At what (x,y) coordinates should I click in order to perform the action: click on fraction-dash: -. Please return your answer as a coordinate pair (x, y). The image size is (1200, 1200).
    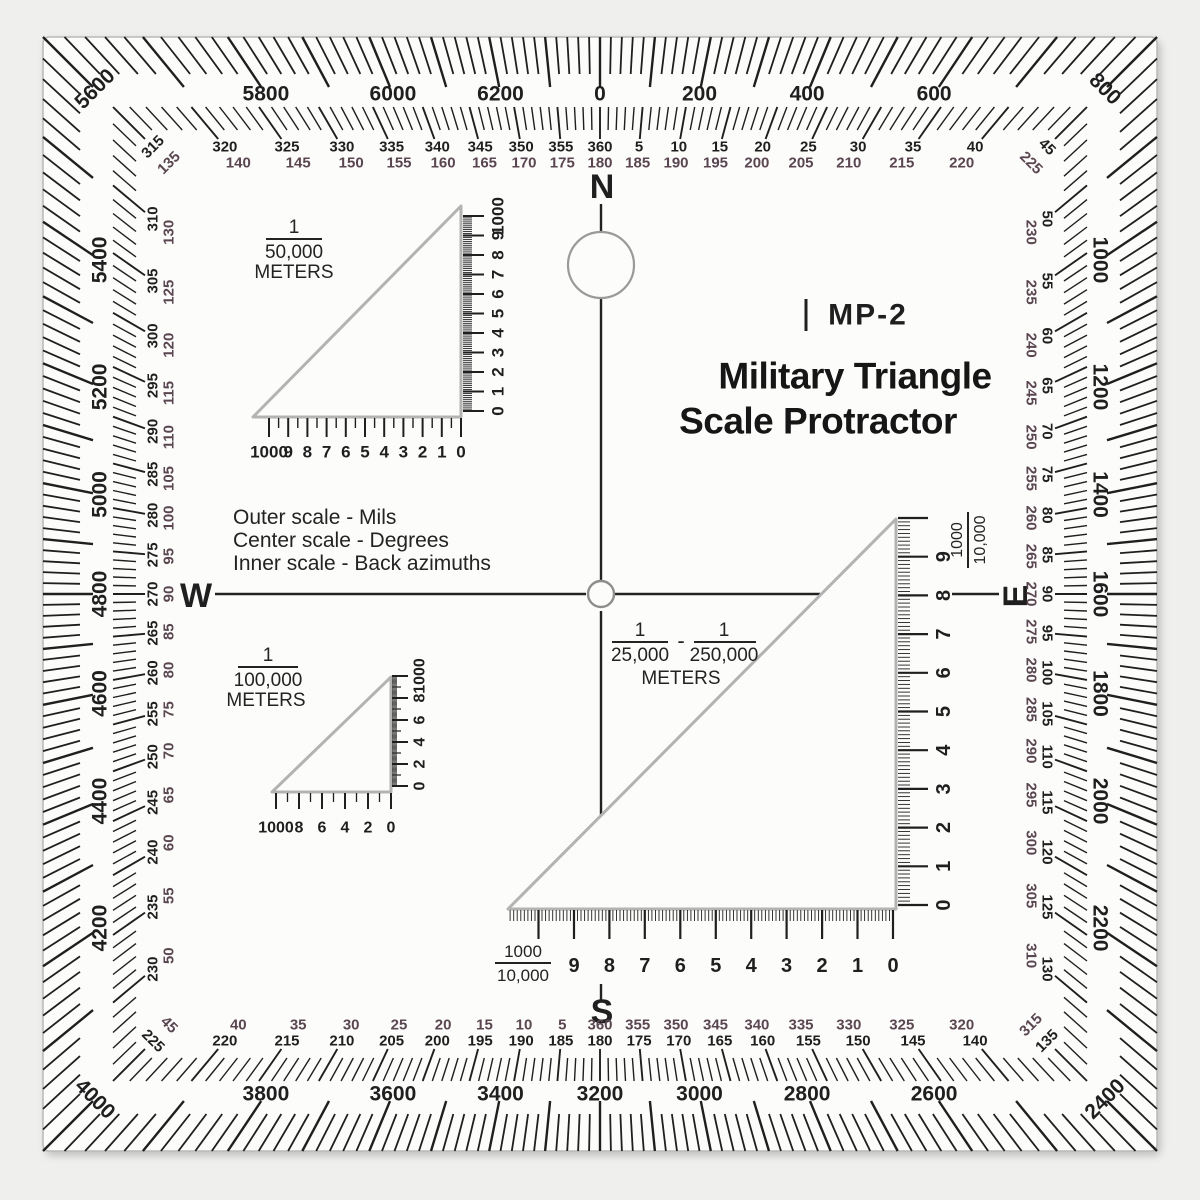
    Looking at the image, I should click on (680, 640).